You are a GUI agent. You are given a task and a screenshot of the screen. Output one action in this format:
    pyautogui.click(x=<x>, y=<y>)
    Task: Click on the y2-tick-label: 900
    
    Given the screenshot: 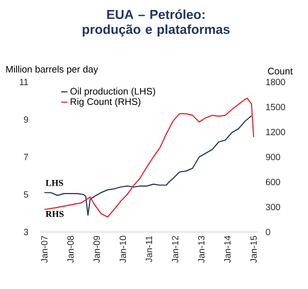 What is the action you would take?
    pyautogui.click(x=273, y=157)
    